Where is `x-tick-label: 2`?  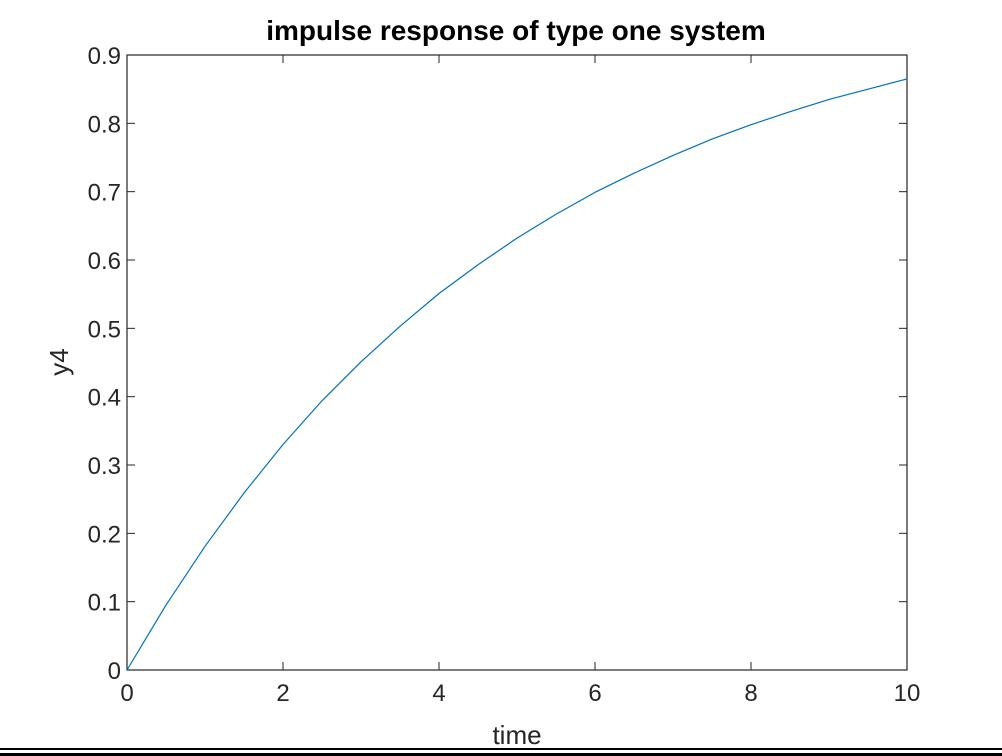
x-tick-label: 2 is located at coordinates (282, 693).